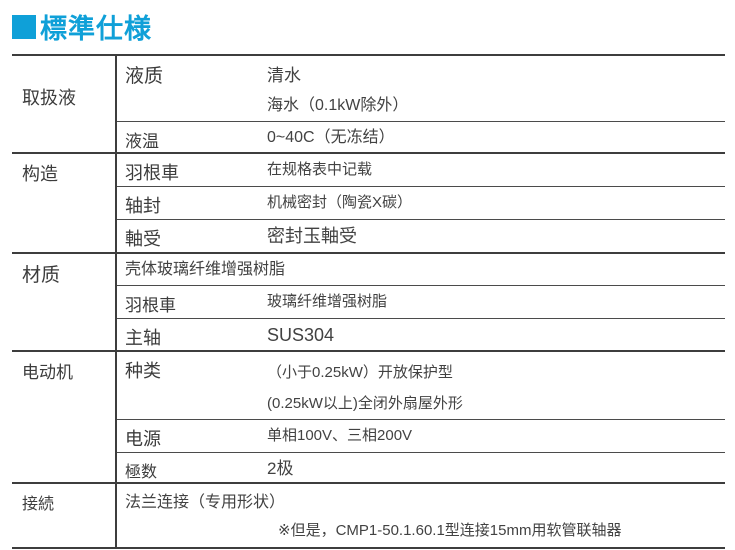 The image size is (735, 550). Describe the element at coordinates (495, 469) in the screenshot. I see `spec-value: 2极` at that location.